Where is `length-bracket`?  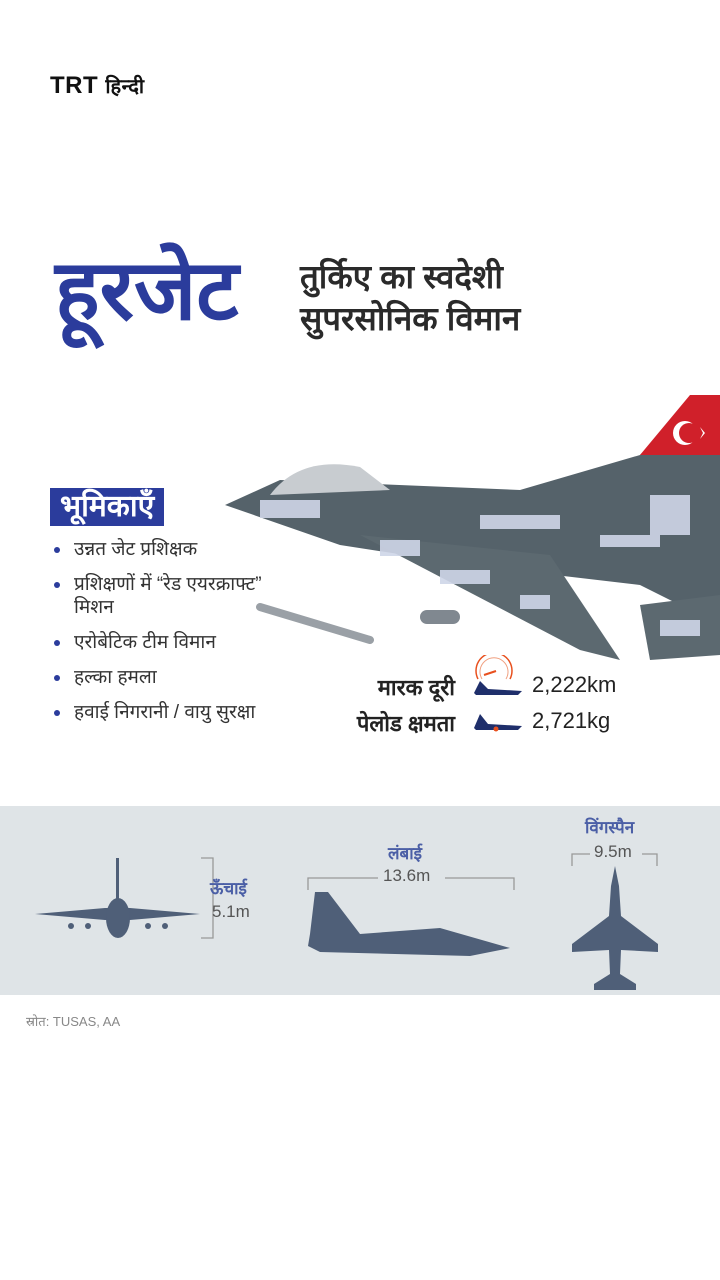 length-bracket is located at coordinates (411, 883).